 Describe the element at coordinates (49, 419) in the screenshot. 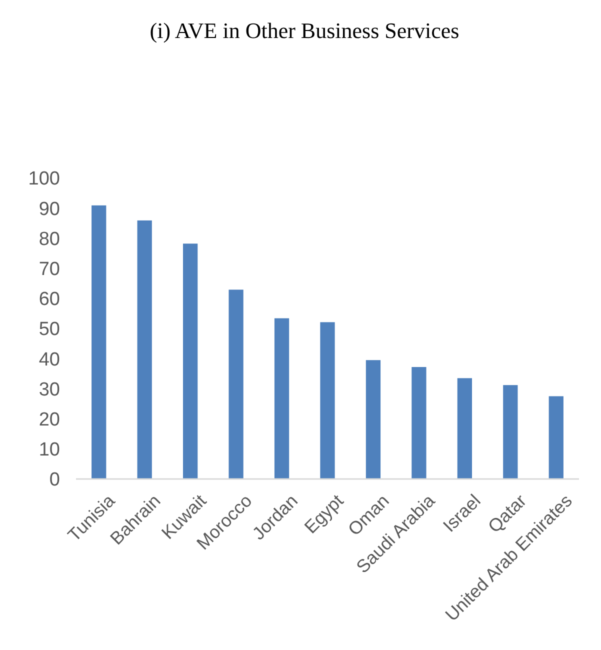

I see `y-tick-label: 20` at that location.